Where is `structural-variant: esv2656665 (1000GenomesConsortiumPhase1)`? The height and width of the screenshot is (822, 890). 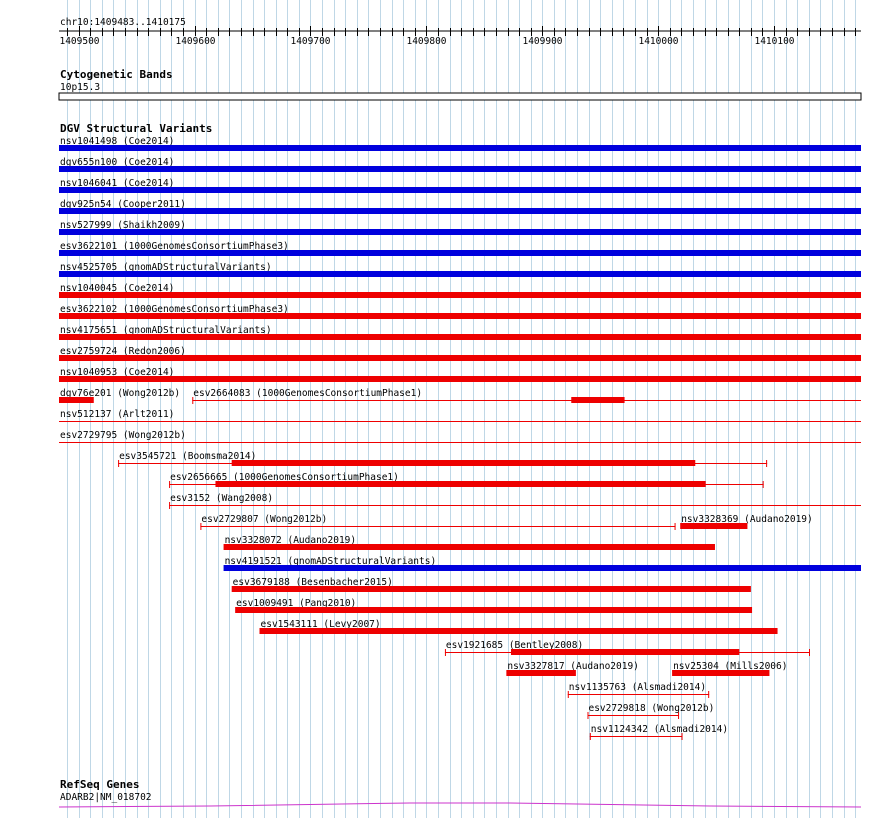 structural-variant: esv2656665 (1000GenomesConsortiumPhase1) is located at coordinates (466, 480).